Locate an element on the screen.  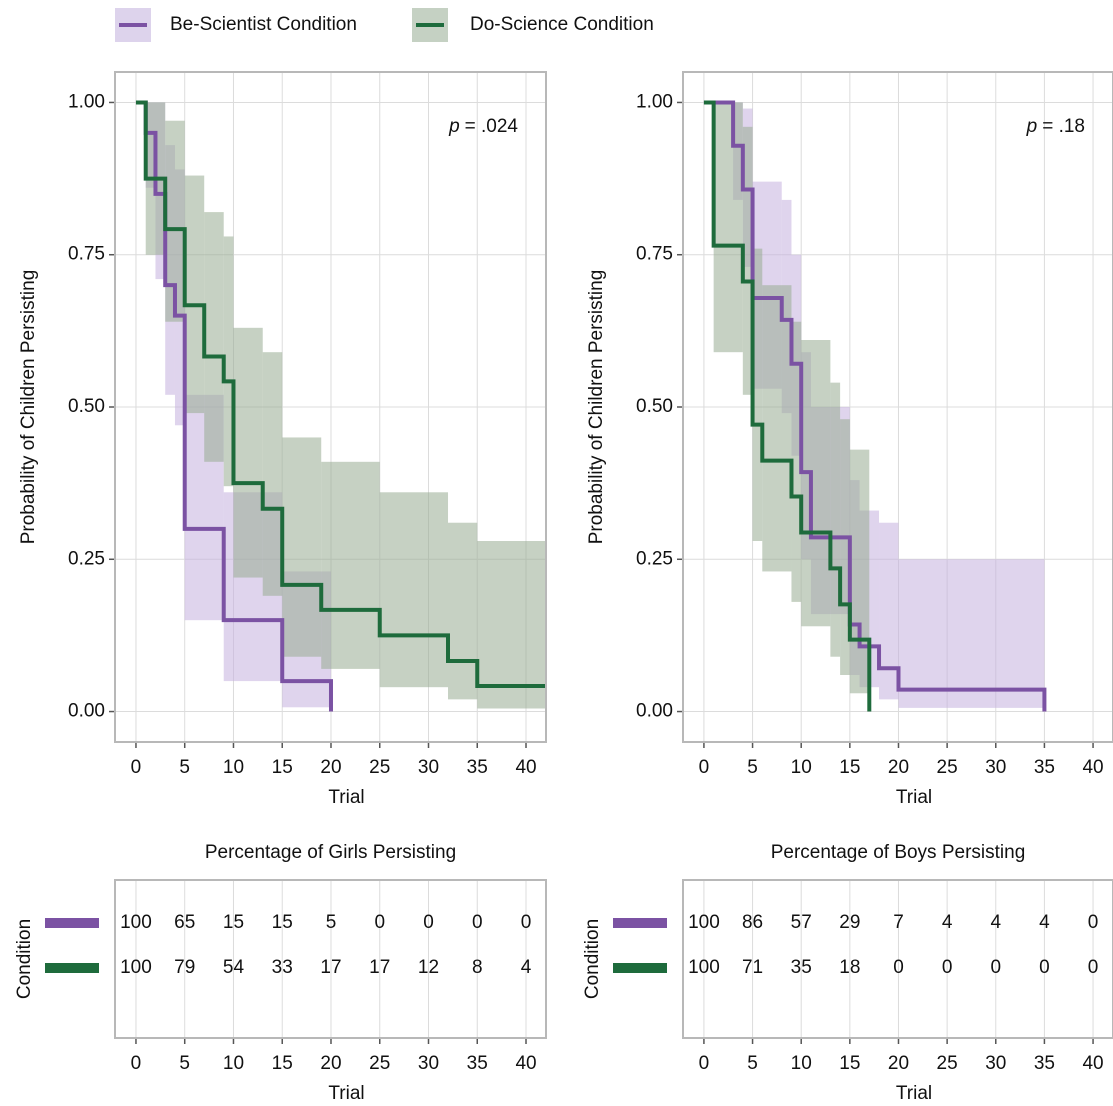
legend-label: Do-Science Condition is located at coordinates (562, 24).